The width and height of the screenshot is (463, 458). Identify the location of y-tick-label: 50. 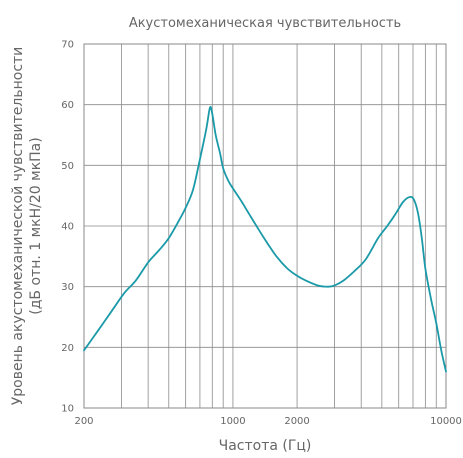
(67, 166).